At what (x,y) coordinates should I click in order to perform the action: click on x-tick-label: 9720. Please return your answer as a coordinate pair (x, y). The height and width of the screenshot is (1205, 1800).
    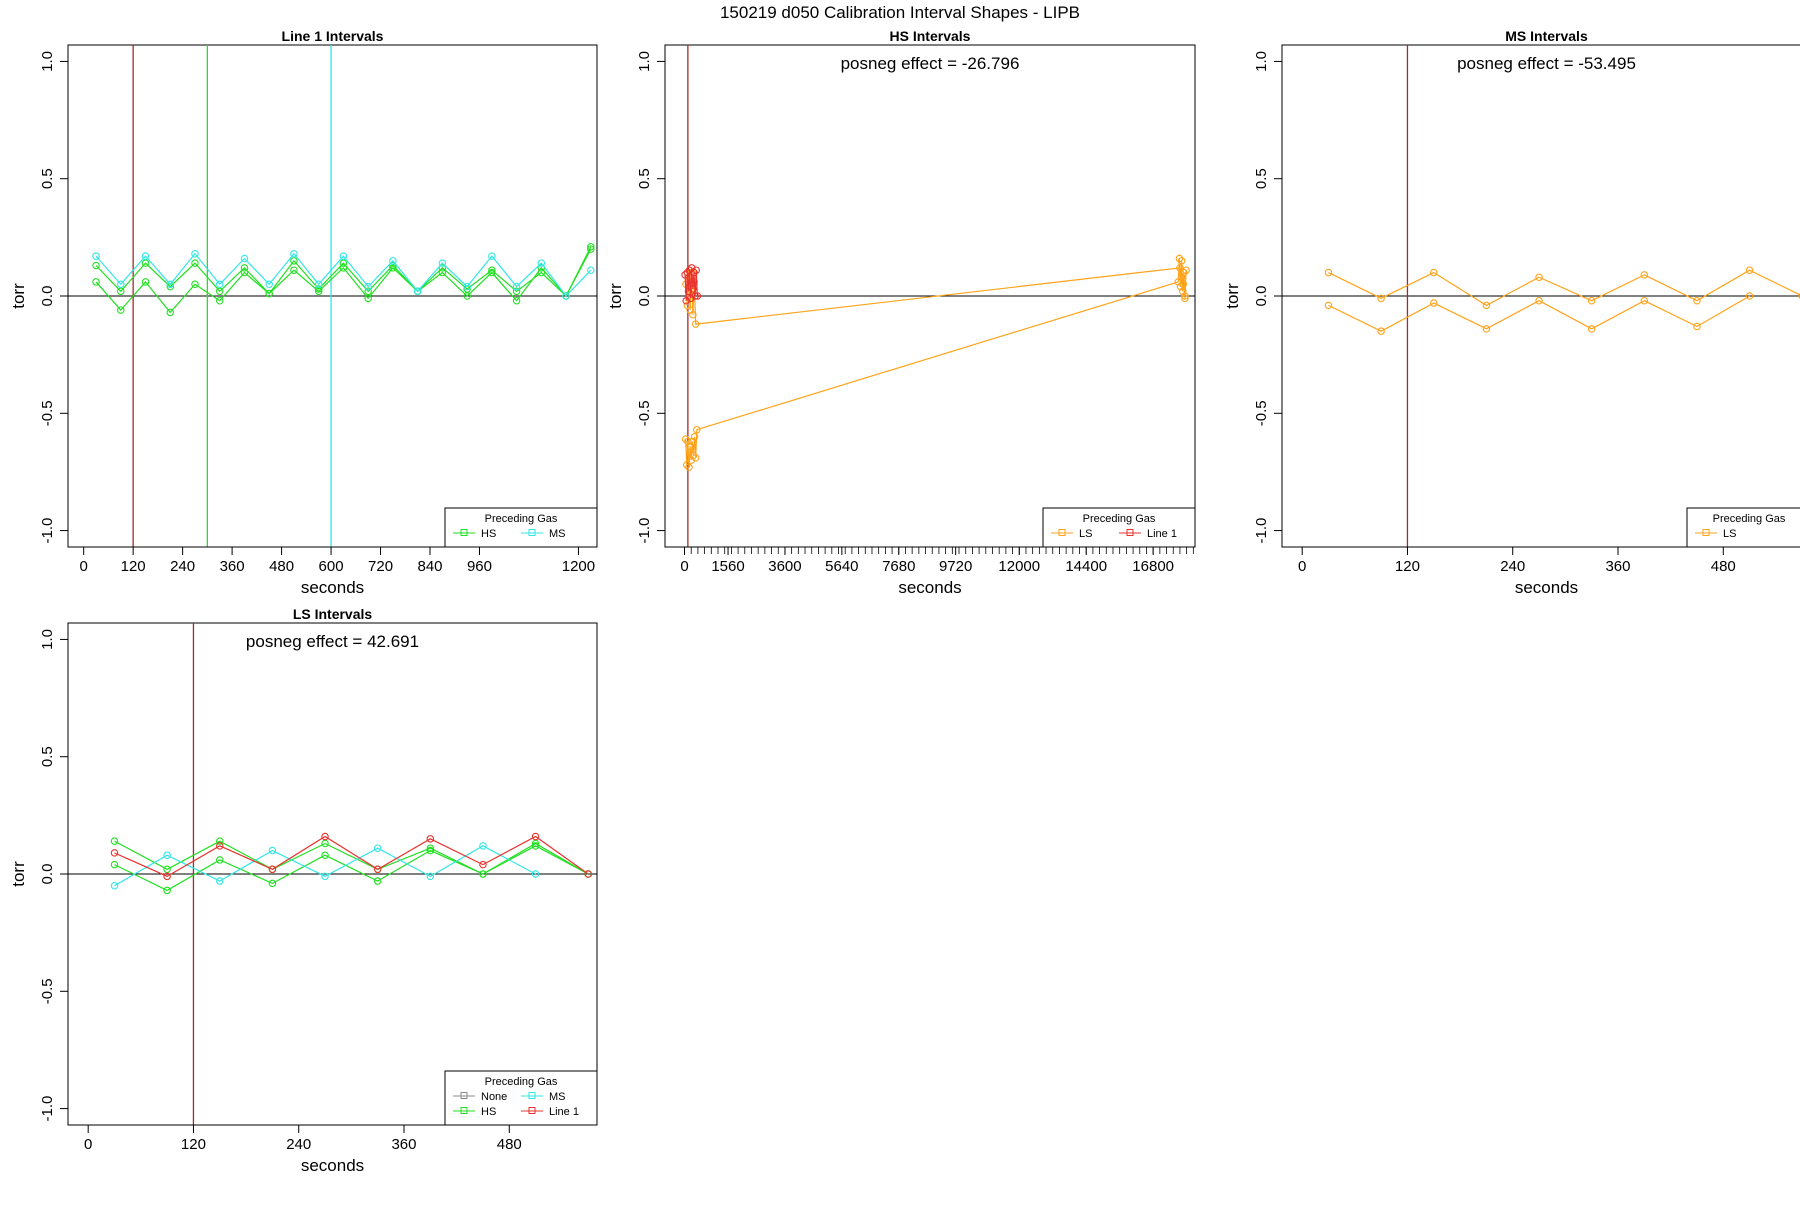
    Looking at the image, I should click on (955, 566).